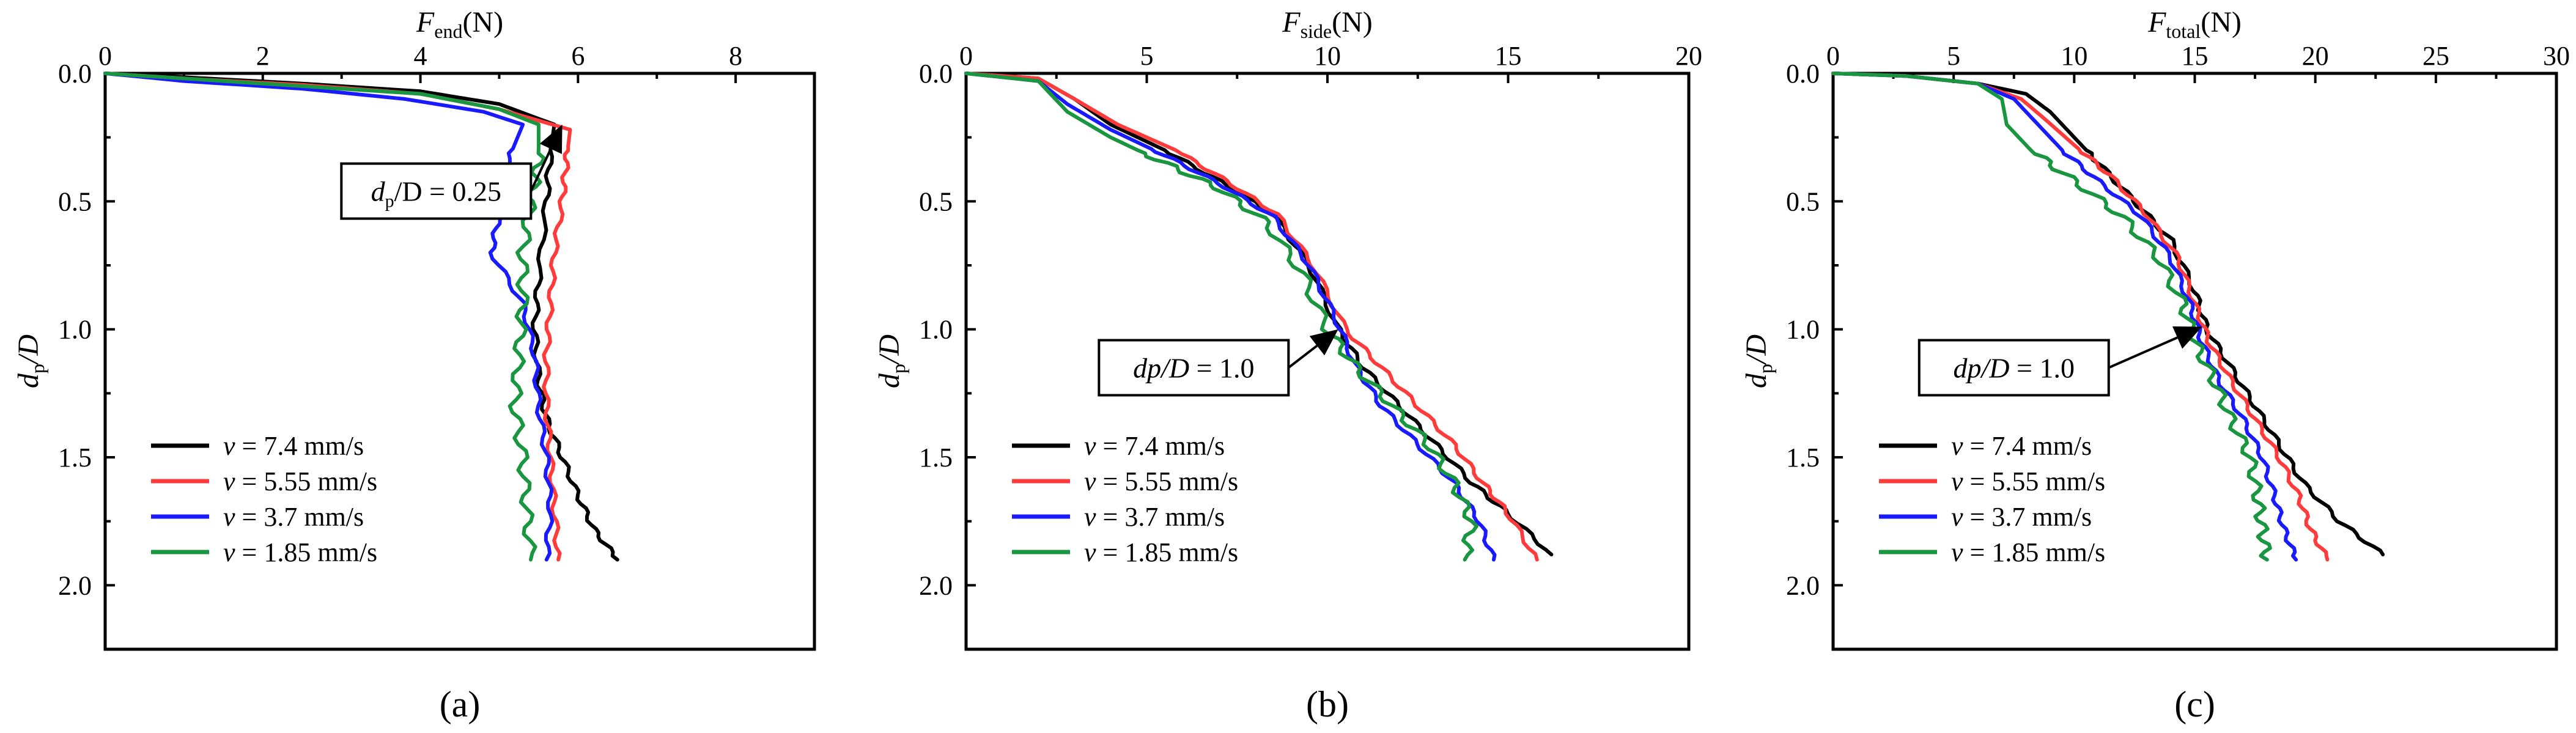  I want to click on annotation-sub: p, so click(389, 201).